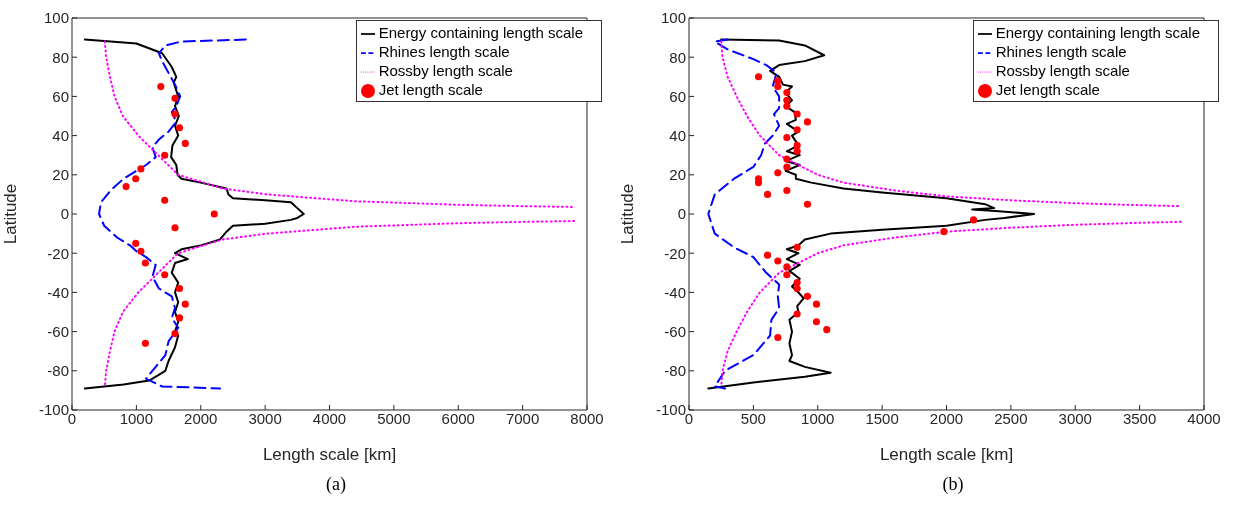 The width and height of the screenshot is (1237, 522). Describe the element at coordinates (458, 418) in the screenshot. I see `x-tick-label: 6000` at that location.